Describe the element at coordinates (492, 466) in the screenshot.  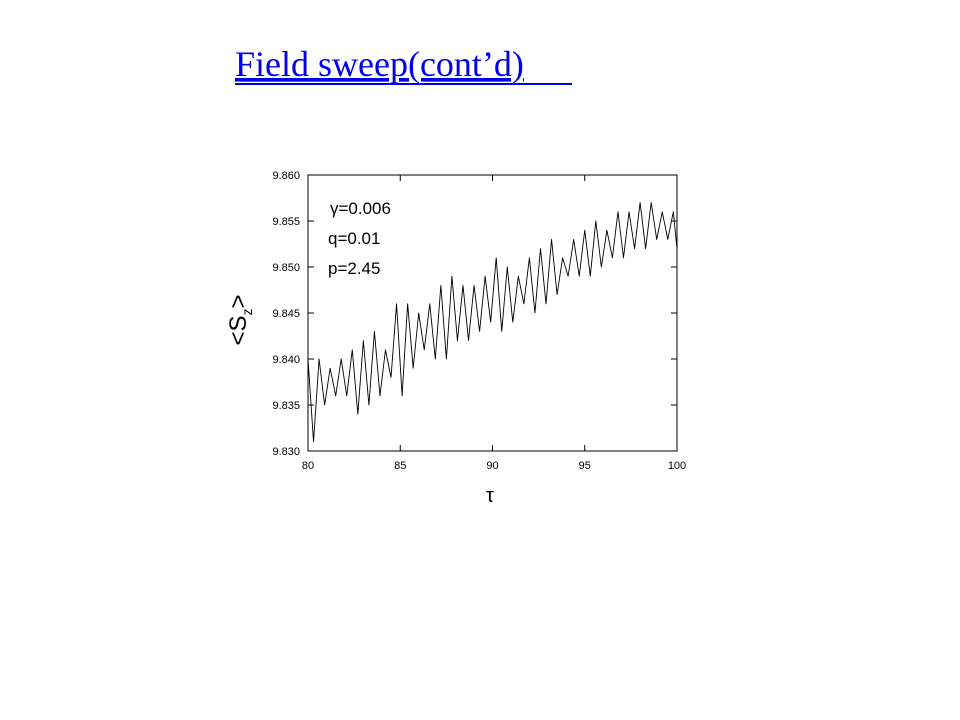
I see `x-tick-label: 90` at that location.